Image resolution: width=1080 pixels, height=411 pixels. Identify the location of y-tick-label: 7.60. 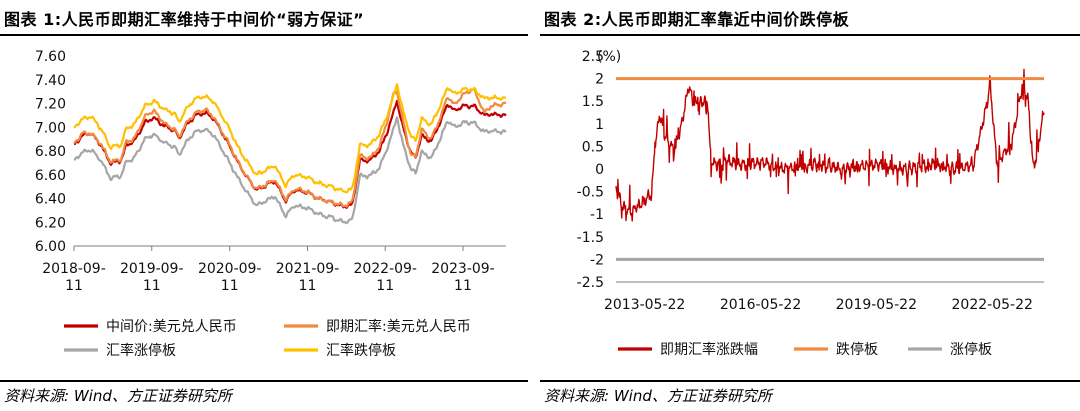
(50, 57).